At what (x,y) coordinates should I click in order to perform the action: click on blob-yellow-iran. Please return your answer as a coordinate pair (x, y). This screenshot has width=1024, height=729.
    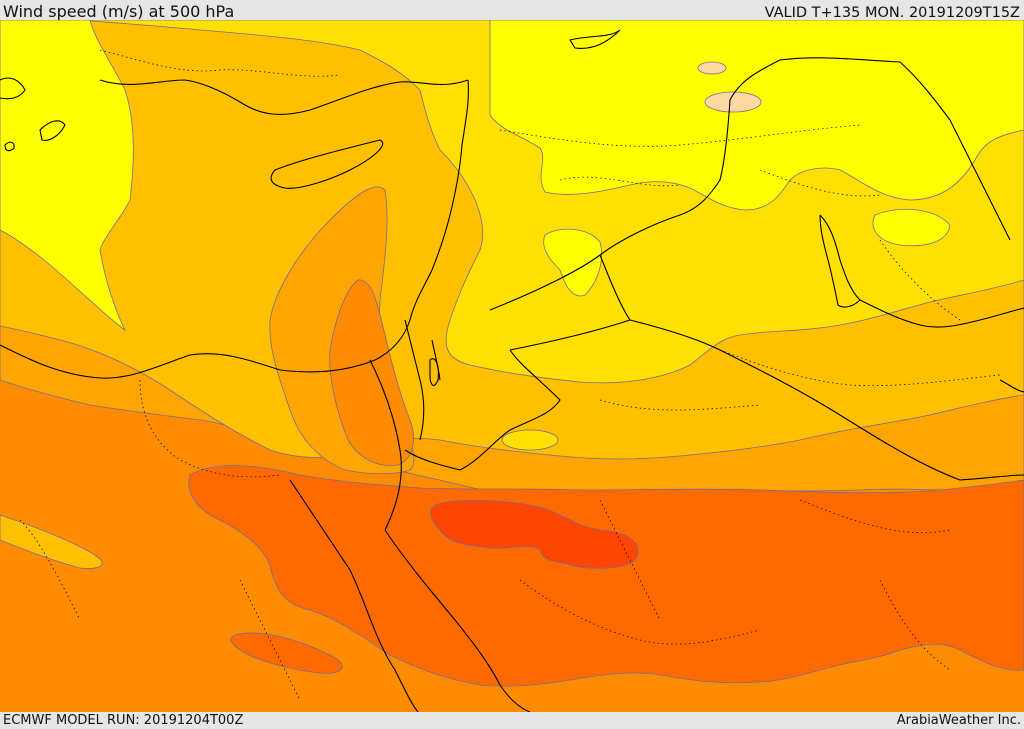
    Looking at the image, I should click on (911, 227).